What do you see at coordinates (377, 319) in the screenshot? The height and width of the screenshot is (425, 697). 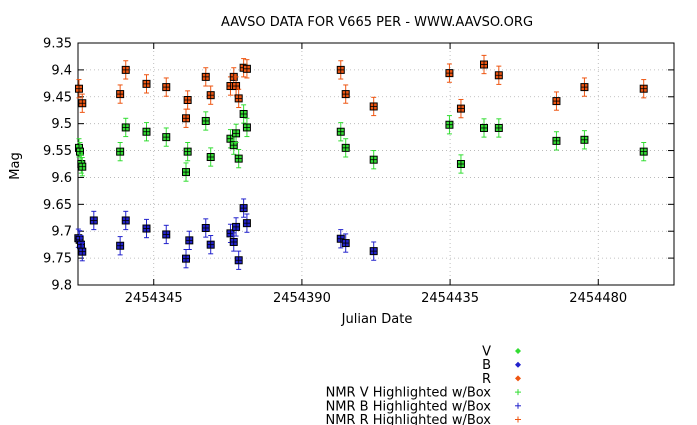 I see `x-axis-label: Julian Date` at bounding box center [377, 319].